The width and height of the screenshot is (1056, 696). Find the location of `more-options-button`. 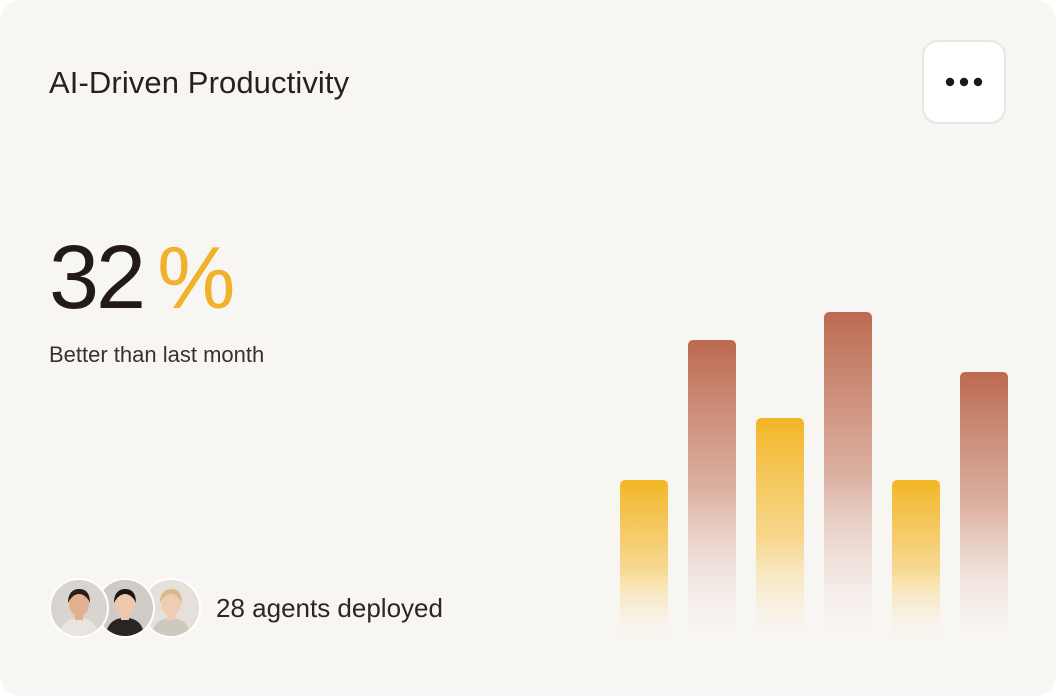

more-options-button is located at coordinates (964, 82).